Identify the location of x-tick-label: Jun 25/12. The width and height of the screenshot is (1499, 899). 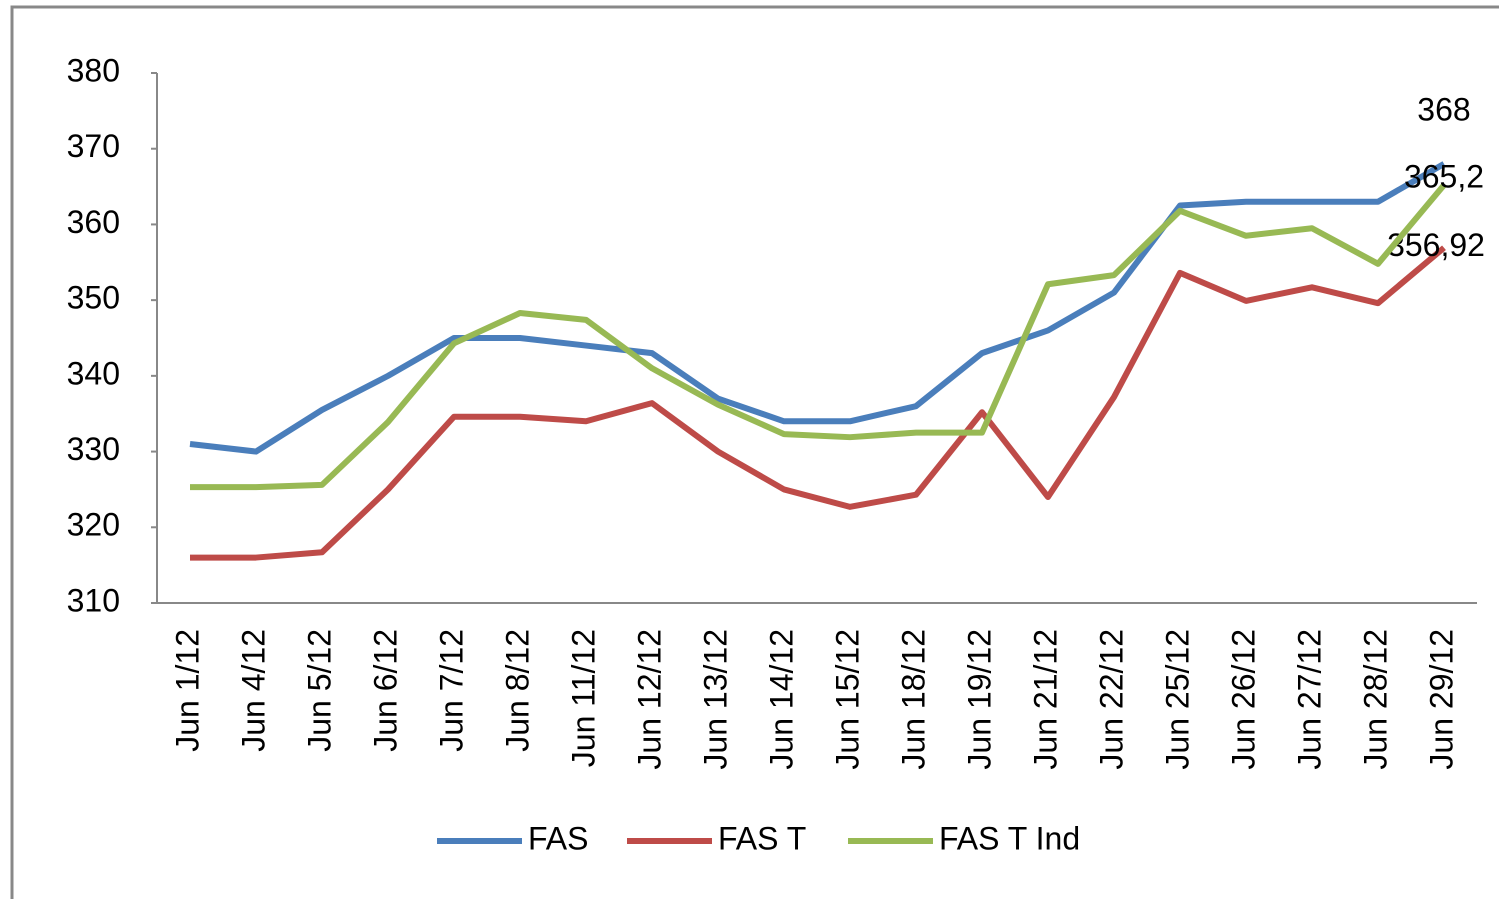
(1177, 699).